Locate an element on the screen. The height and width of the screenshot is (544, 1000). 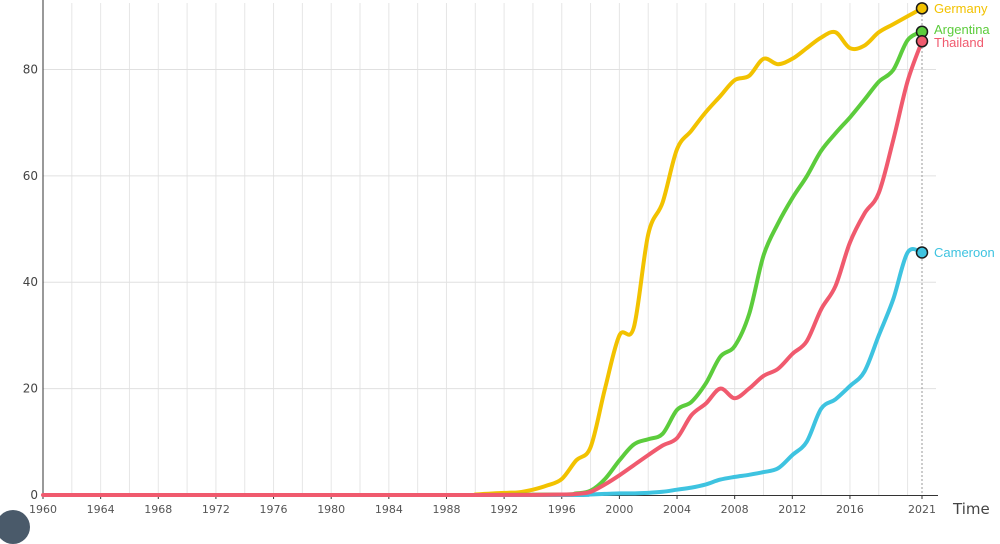
x-tick-label: 1960 is located at coordinates (43, 509).